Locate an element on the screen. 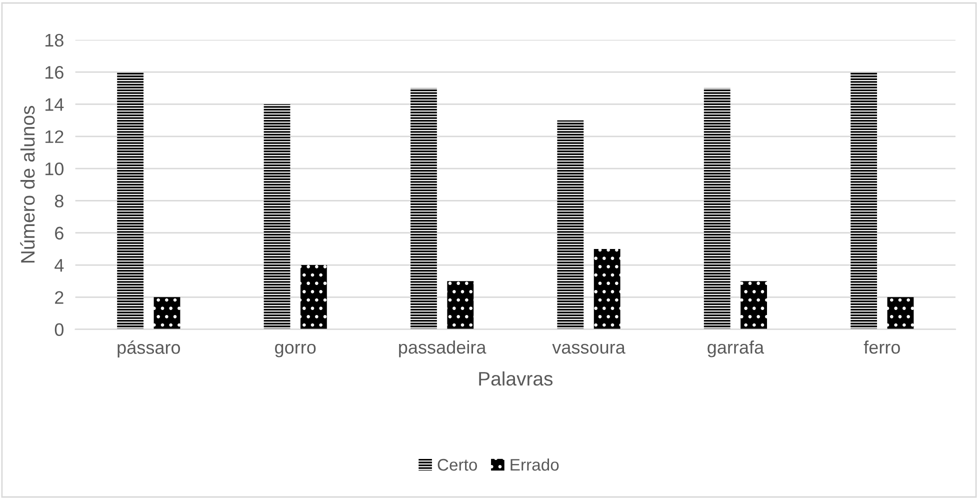  y-tick-label: 2 is located at coordinates (59, 297).